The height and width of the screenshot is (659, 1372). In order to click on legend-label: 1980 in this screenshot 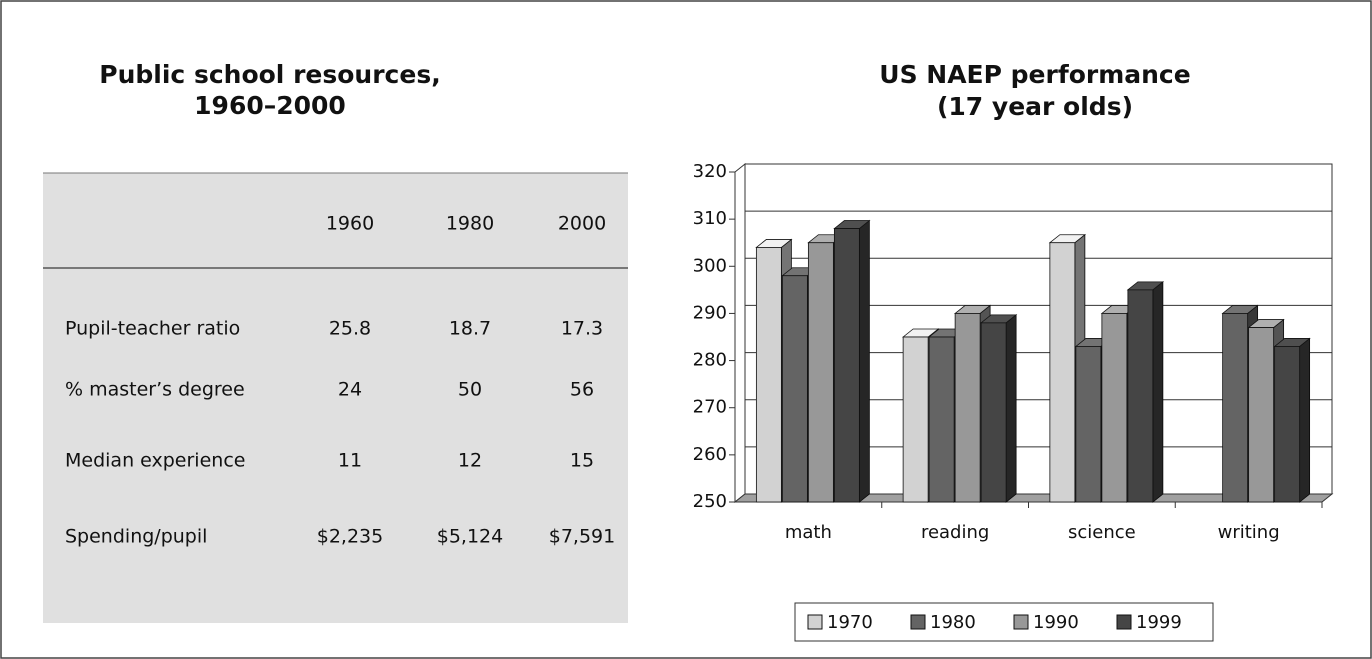, I will do `click(953, 622)`.